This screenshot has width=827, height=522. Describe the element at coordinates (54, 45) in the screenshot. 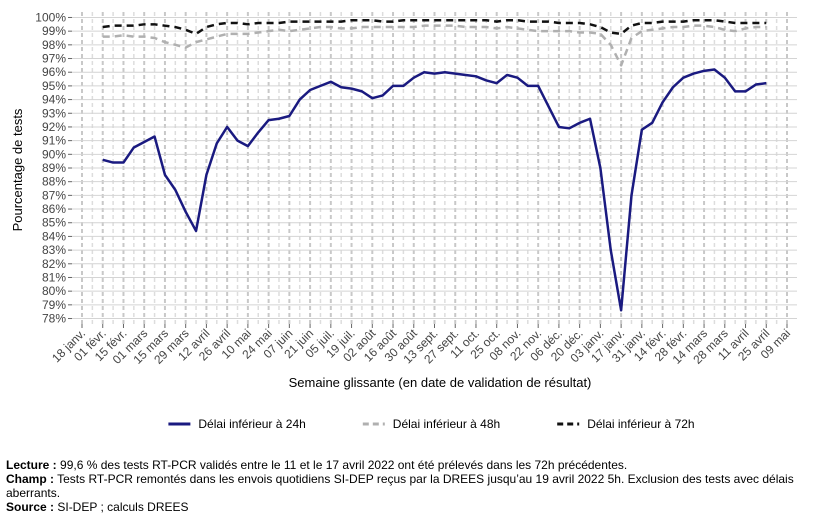

I see `y-tick-label: 98%` at that location.